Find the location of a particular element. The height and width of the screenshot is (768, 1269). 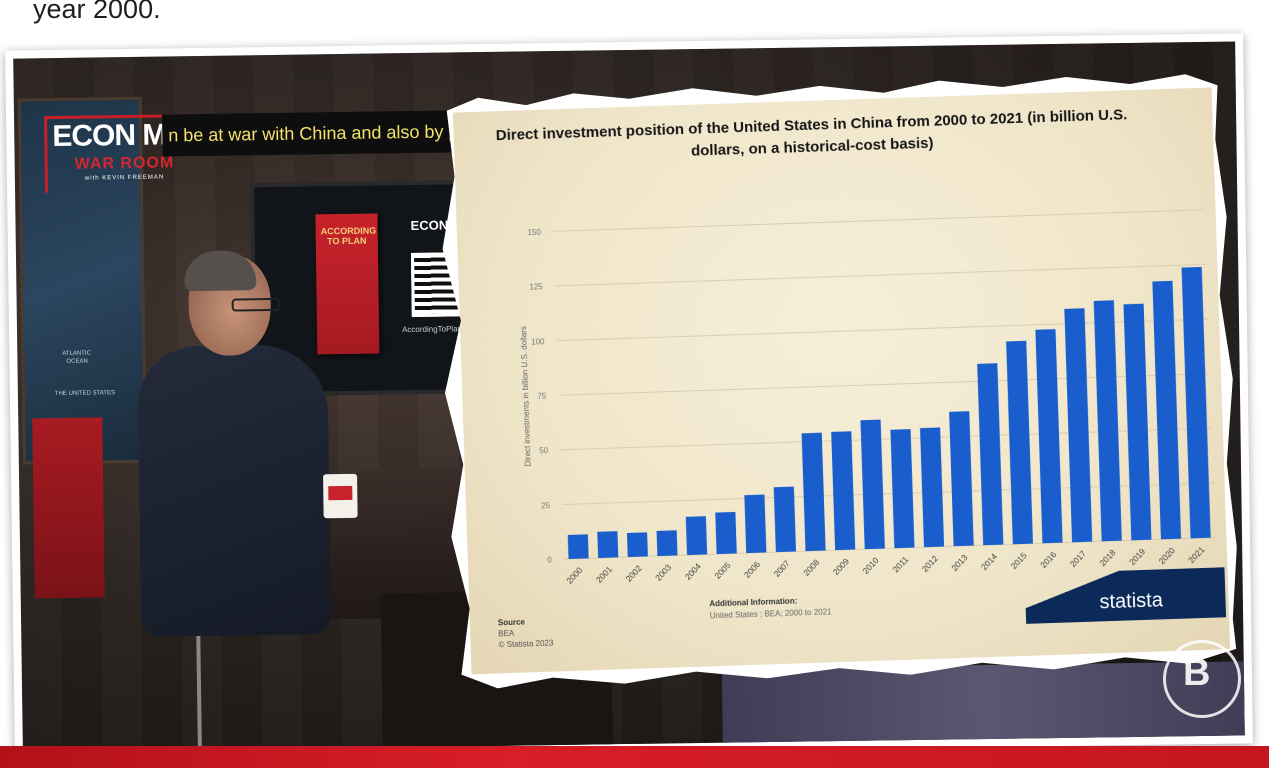

y-tick-label: 150 is located at coordinates (534, 232).